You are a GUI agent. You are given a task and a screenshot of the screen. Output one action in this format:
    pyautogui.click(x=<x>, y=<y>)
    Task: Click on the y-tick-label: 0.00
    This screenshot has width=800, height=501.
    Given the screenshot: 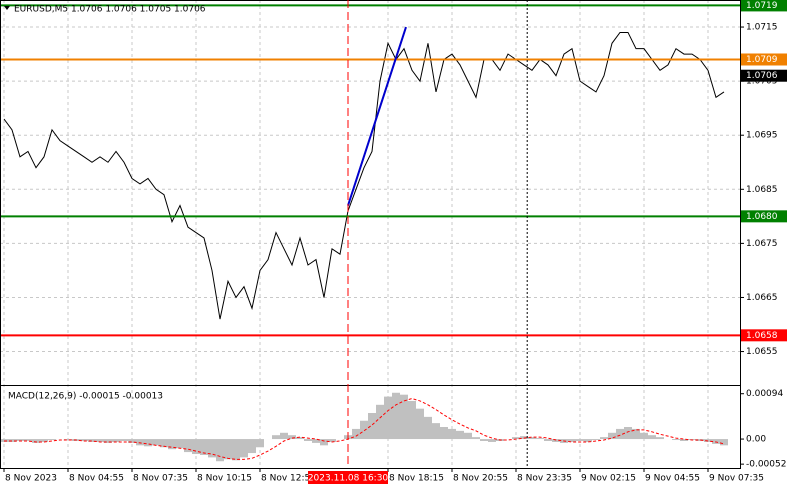 What is the action you would take?
    pyautogui.click(x=756, y=440)
    